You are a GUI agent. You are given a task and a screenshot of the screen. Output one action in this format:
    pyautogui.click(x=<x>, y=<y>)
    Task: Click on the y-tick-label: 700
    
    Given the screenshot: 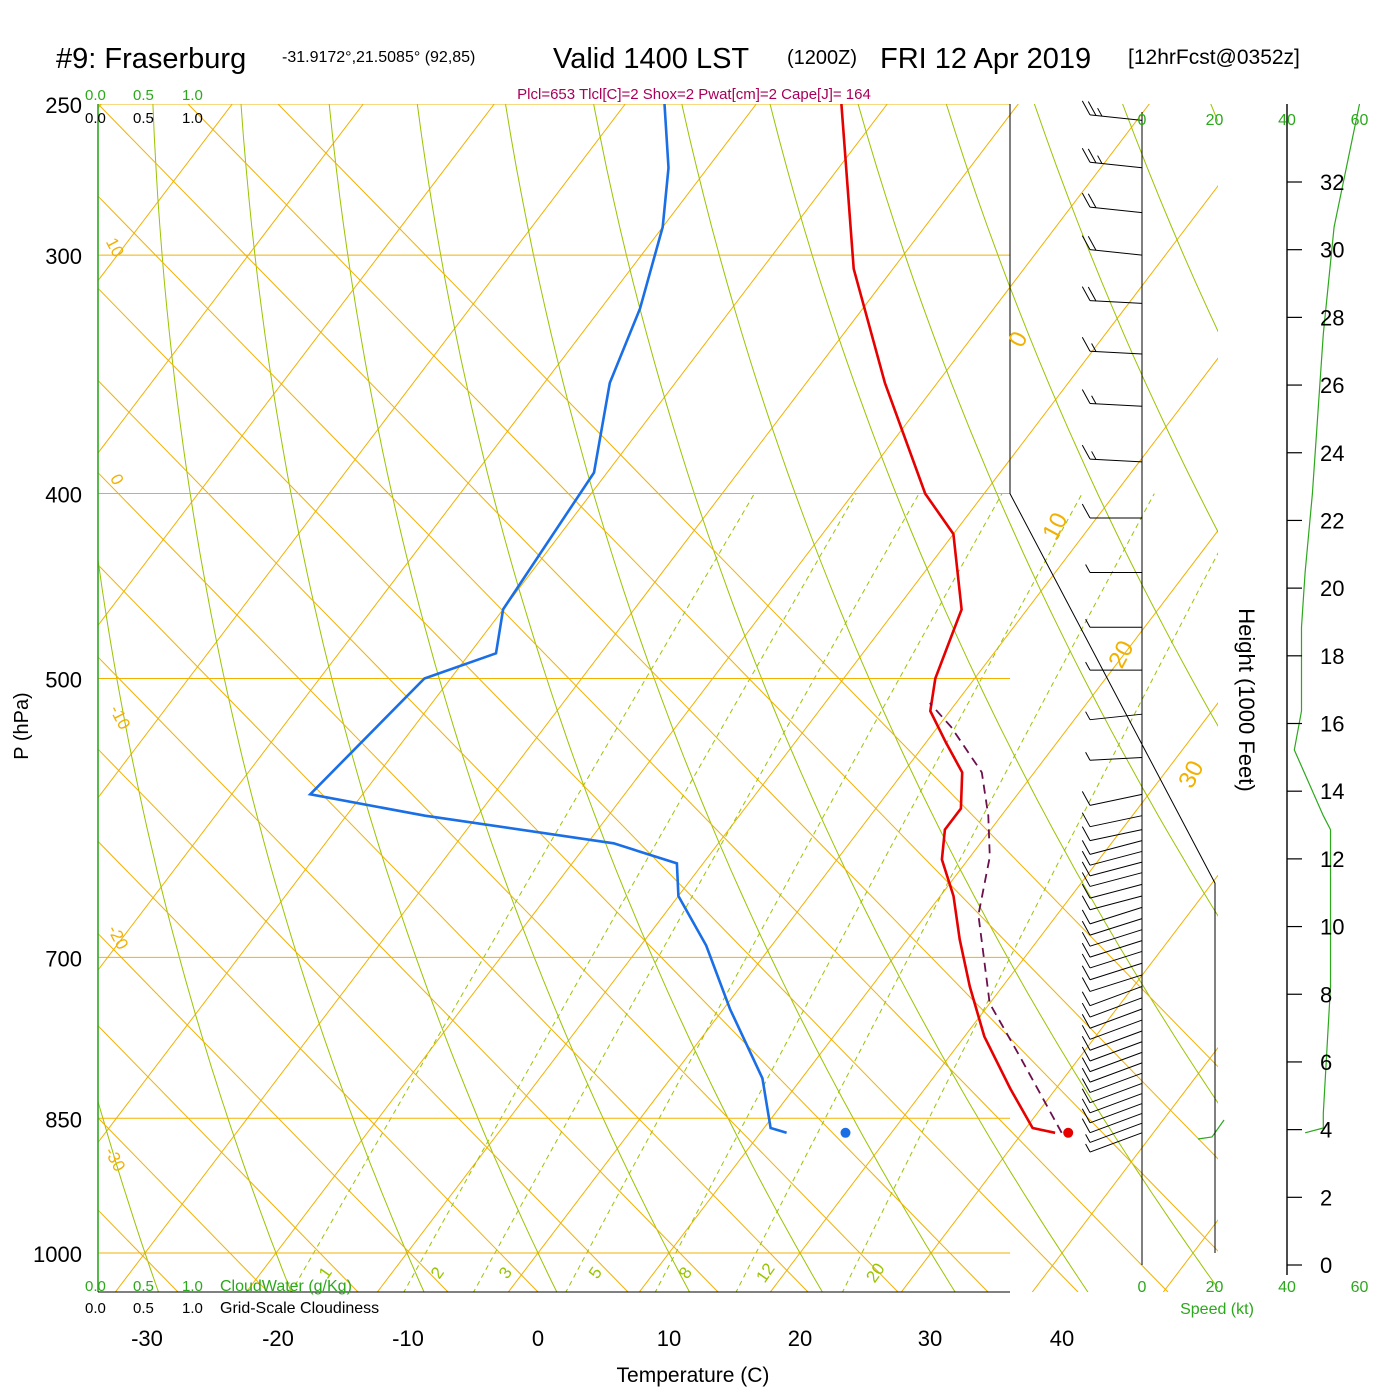 What is the action you would take?
    pyautogui.click(x=63, y=958)
    